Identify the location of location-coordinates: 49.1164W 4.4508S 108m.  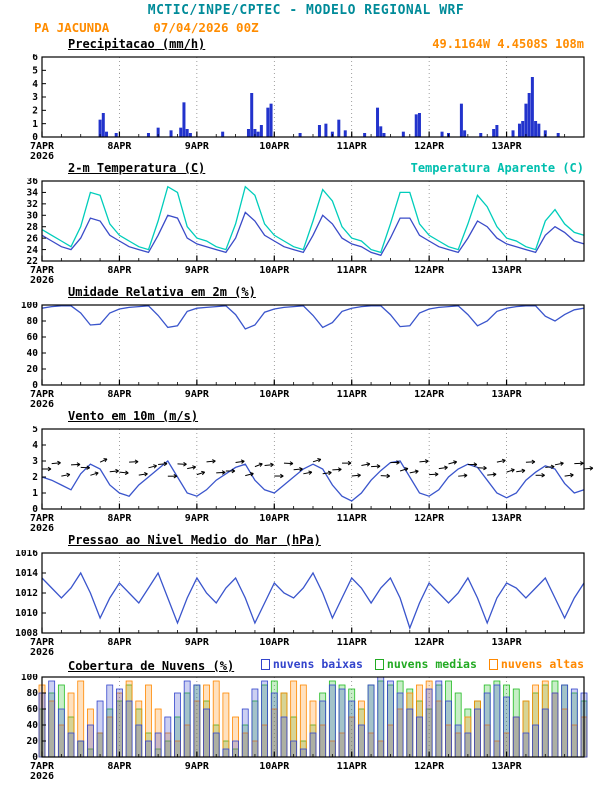
(508, 44).